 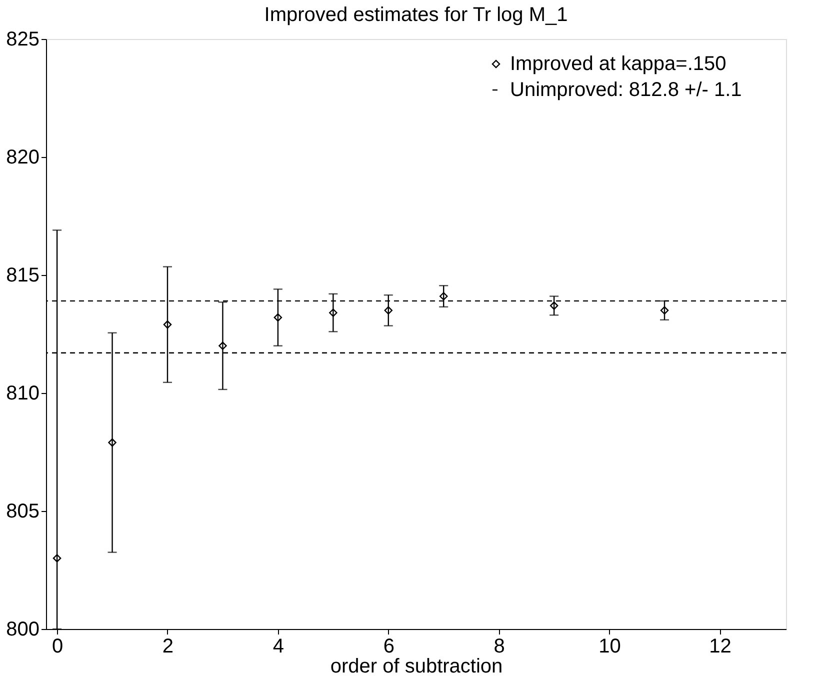 I want to click on y-tick-label: 815, so click(x=23, y=275).